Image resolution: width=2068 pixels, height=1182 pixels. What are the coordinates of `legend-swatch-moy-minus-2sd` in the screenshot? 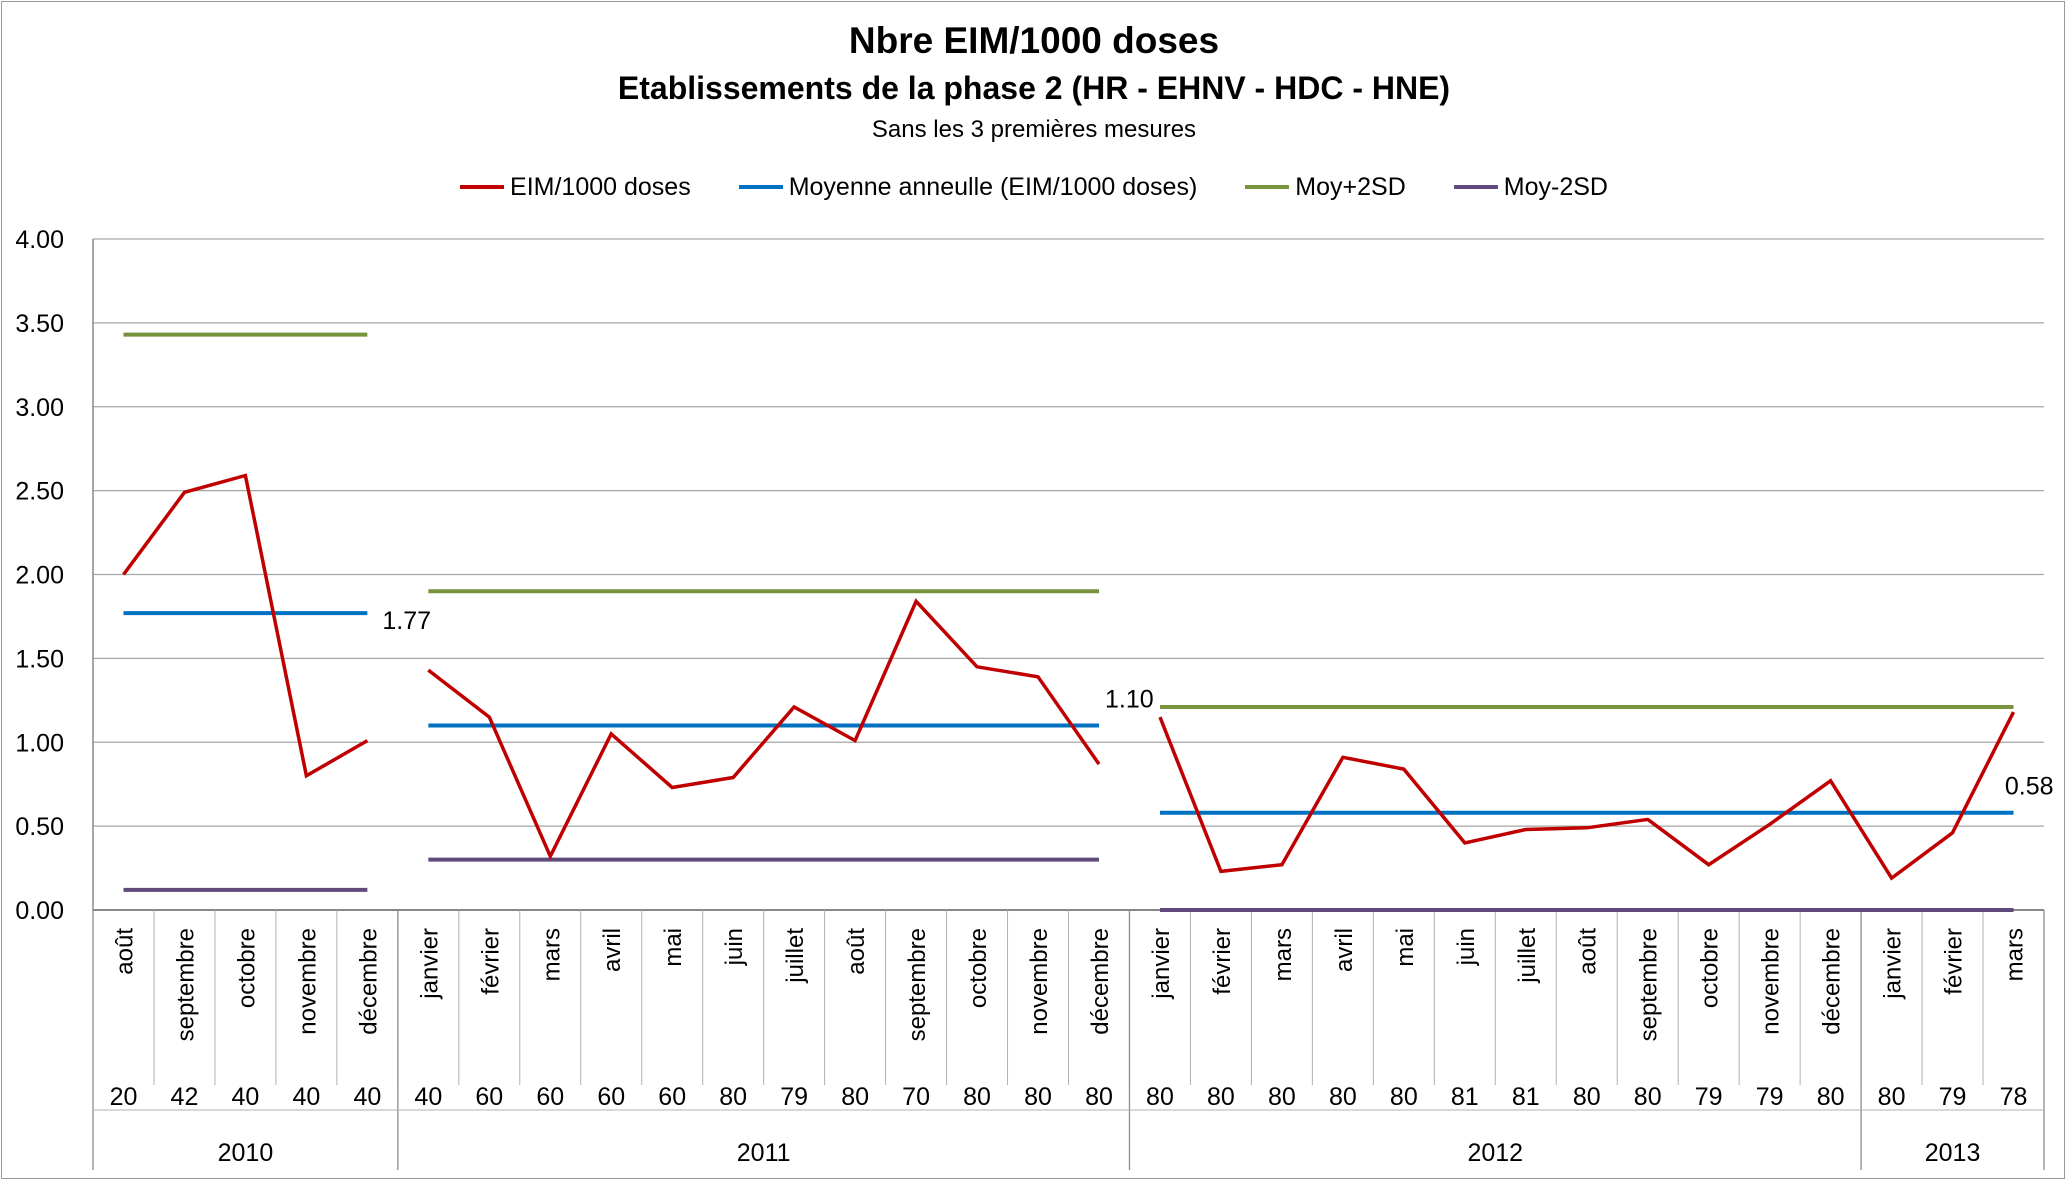 It's located at (1475, 187).